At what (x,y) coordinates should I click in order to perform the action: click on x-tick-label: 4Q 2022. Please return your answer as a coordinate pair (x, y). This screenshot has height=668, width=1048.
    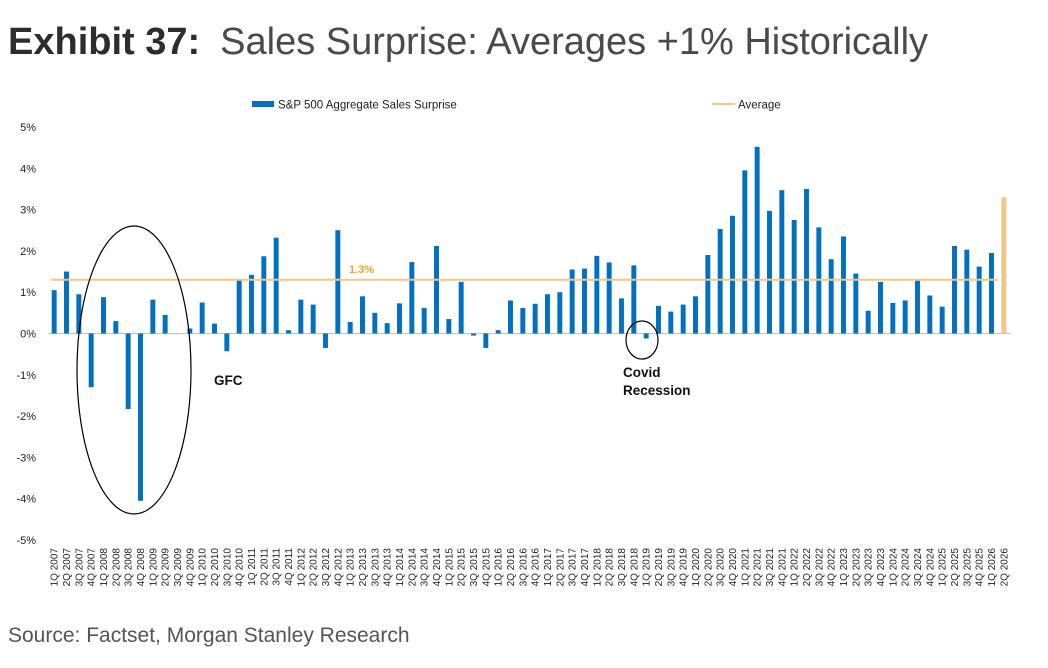
    Looking at the image, I should click on (832, 567).